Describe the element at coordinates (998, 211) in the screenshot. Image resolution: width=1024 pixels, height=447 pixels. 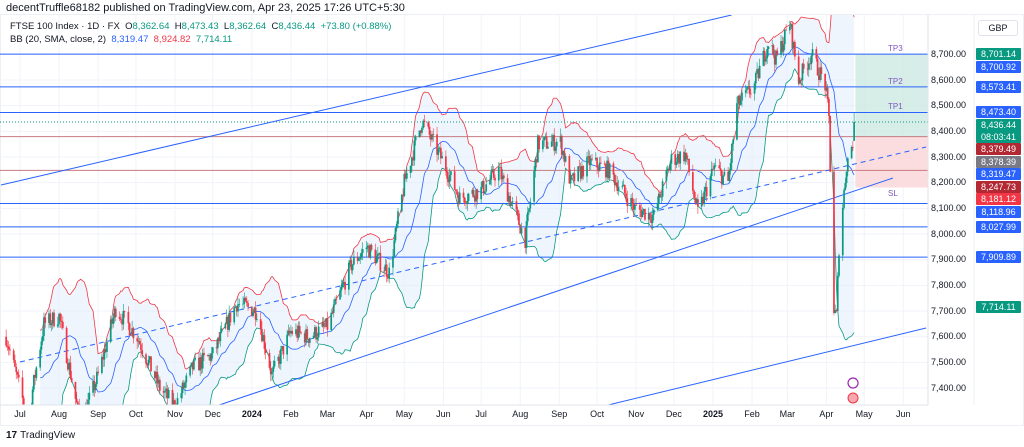
I see `price-tag: 8,118.96` at that location.